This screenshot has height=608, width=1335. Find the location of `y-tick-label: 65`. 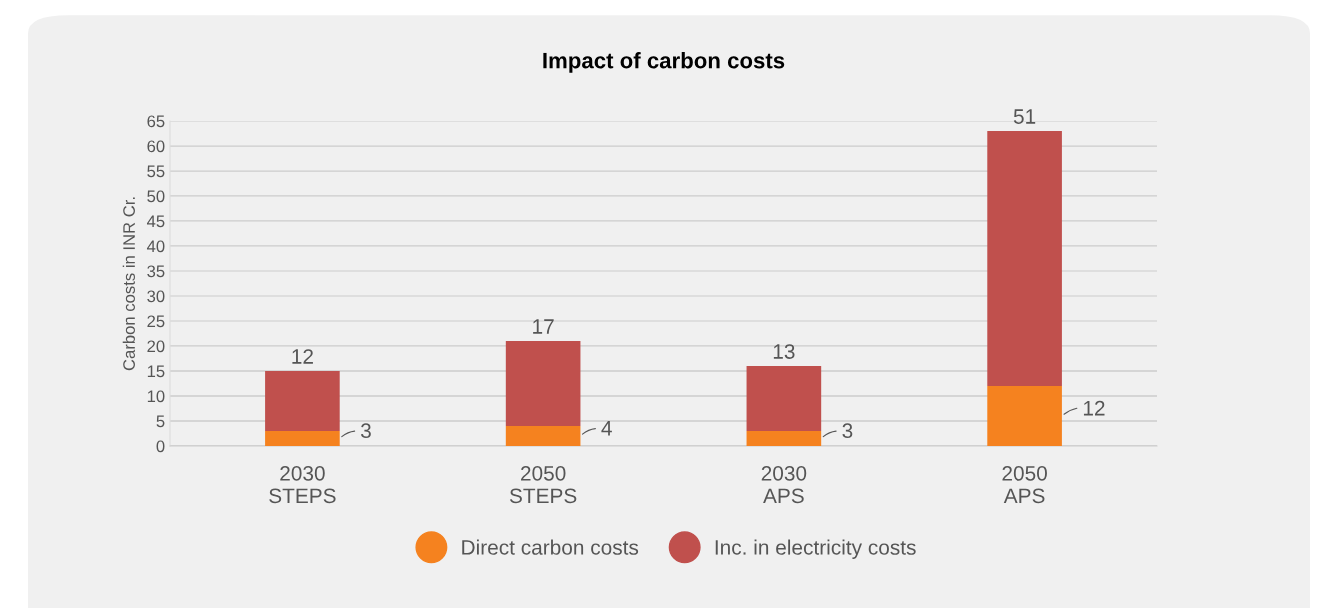

y-tick-label: 65 is located at coordinates (156, 121).